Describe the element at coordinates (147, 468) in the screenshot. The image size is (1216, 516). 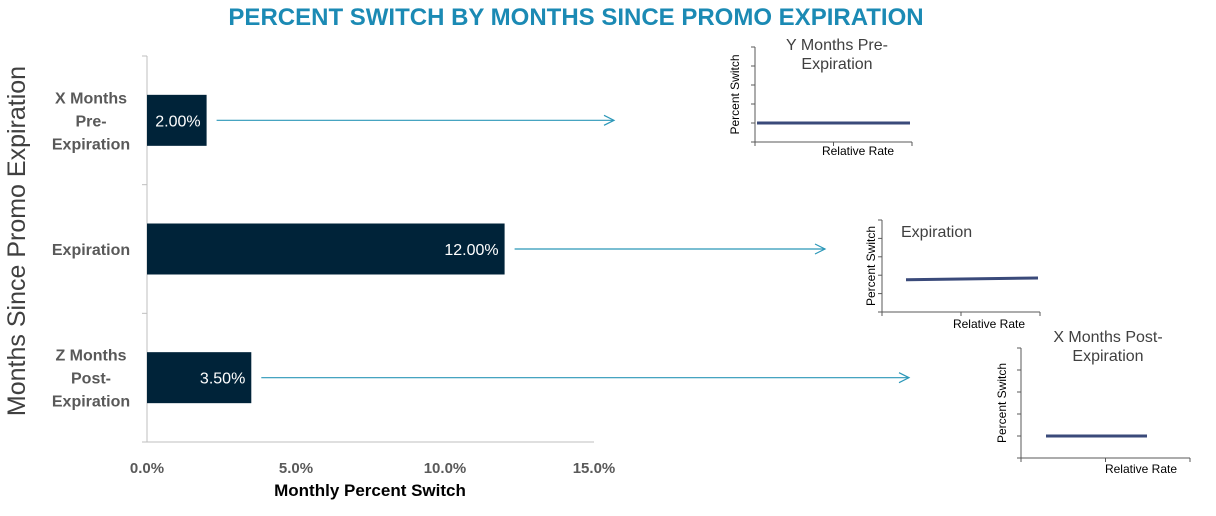
I see `x-tick-label: 0.0%` at that location.